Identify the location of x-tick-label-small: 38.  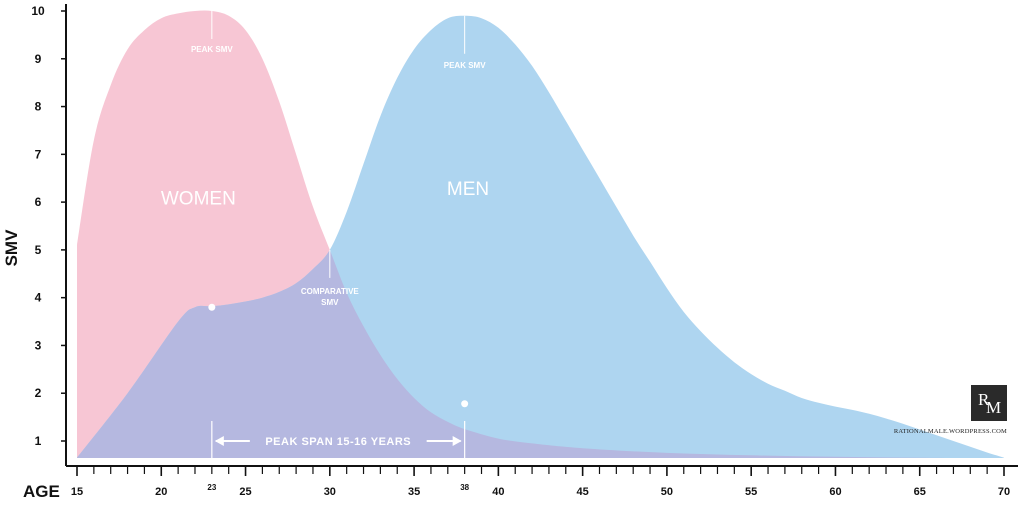
(464, 487).